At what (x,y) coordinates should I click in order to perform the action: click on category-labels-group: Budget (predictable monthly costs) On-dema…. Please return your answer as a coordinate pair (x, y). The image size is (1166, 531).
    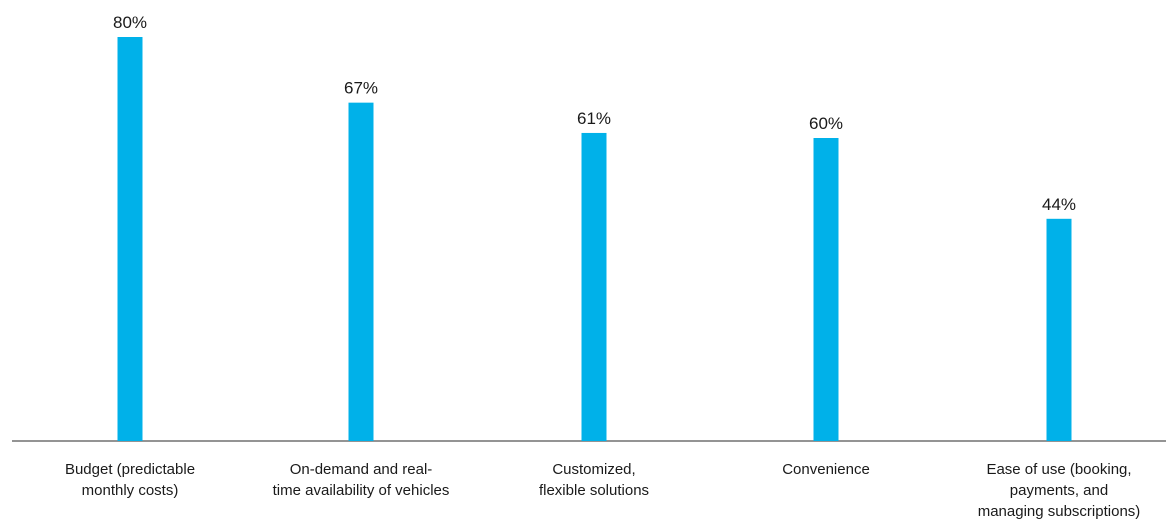
    Looking at the image, I should click on (602, 490).